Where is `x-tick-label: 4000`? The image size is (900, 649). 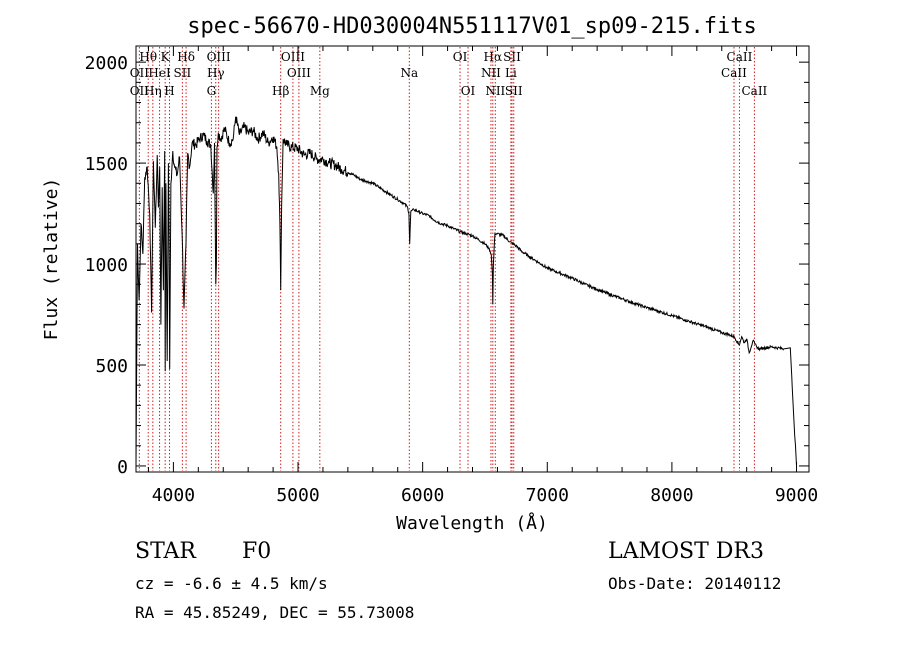
x-tick-label: 4000 is located at coordinates (173, 495).